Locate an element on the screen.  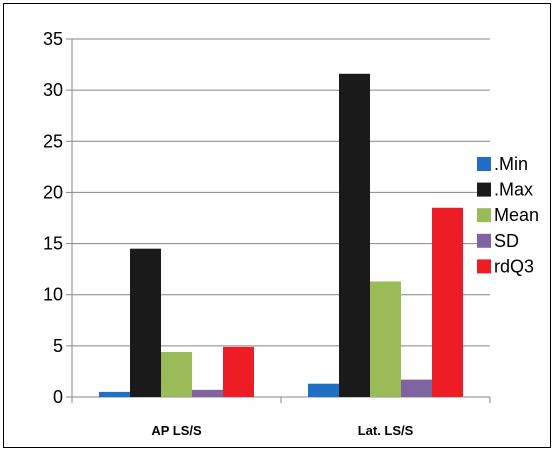
legend-label: Mean is located at coordinates (516, 215).